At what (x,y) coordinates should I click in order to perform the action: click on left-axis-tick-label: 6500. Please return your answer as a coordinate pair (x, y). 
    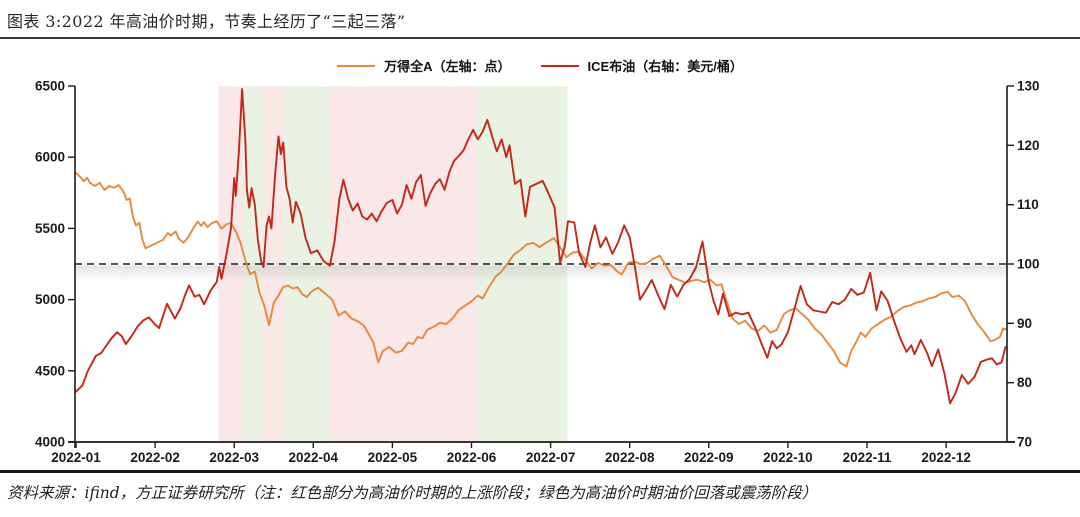
    Looking at the image, I should click on (50, 86).